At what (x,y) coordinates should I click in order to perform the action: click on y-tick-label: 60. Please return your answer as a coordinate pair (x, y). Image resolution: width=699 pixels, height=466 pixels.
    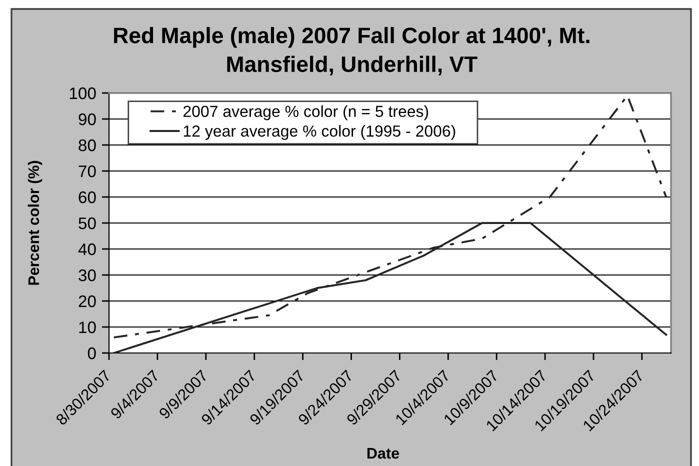
    Looking at the image, I should click on (87, 197).